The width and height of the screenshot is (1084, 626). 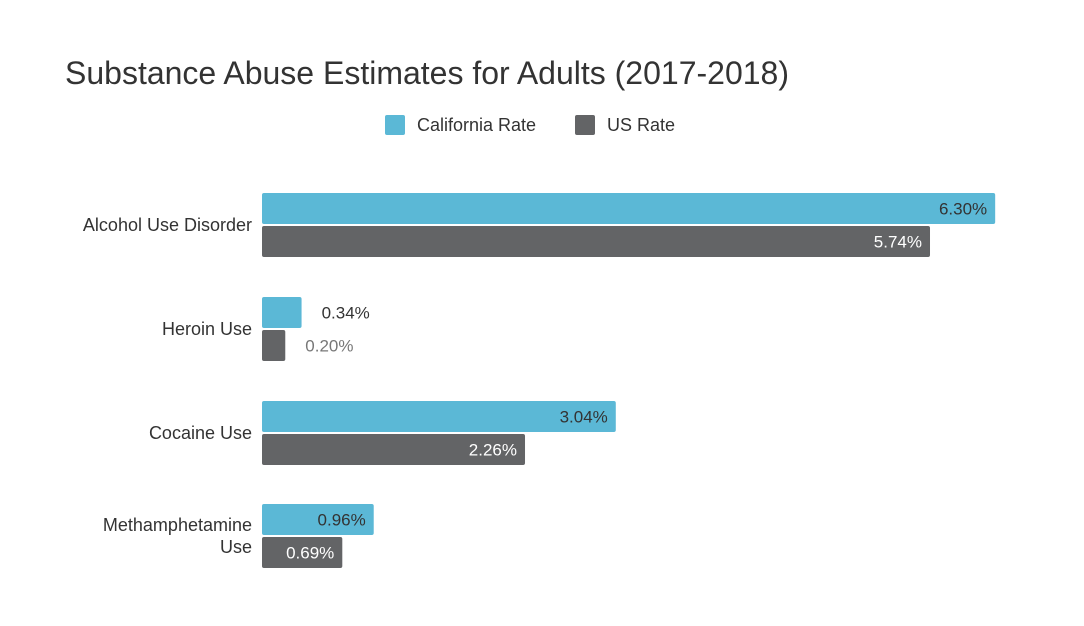 I want to click on legend-item-us: US Rate, so click(x=625, y=125).